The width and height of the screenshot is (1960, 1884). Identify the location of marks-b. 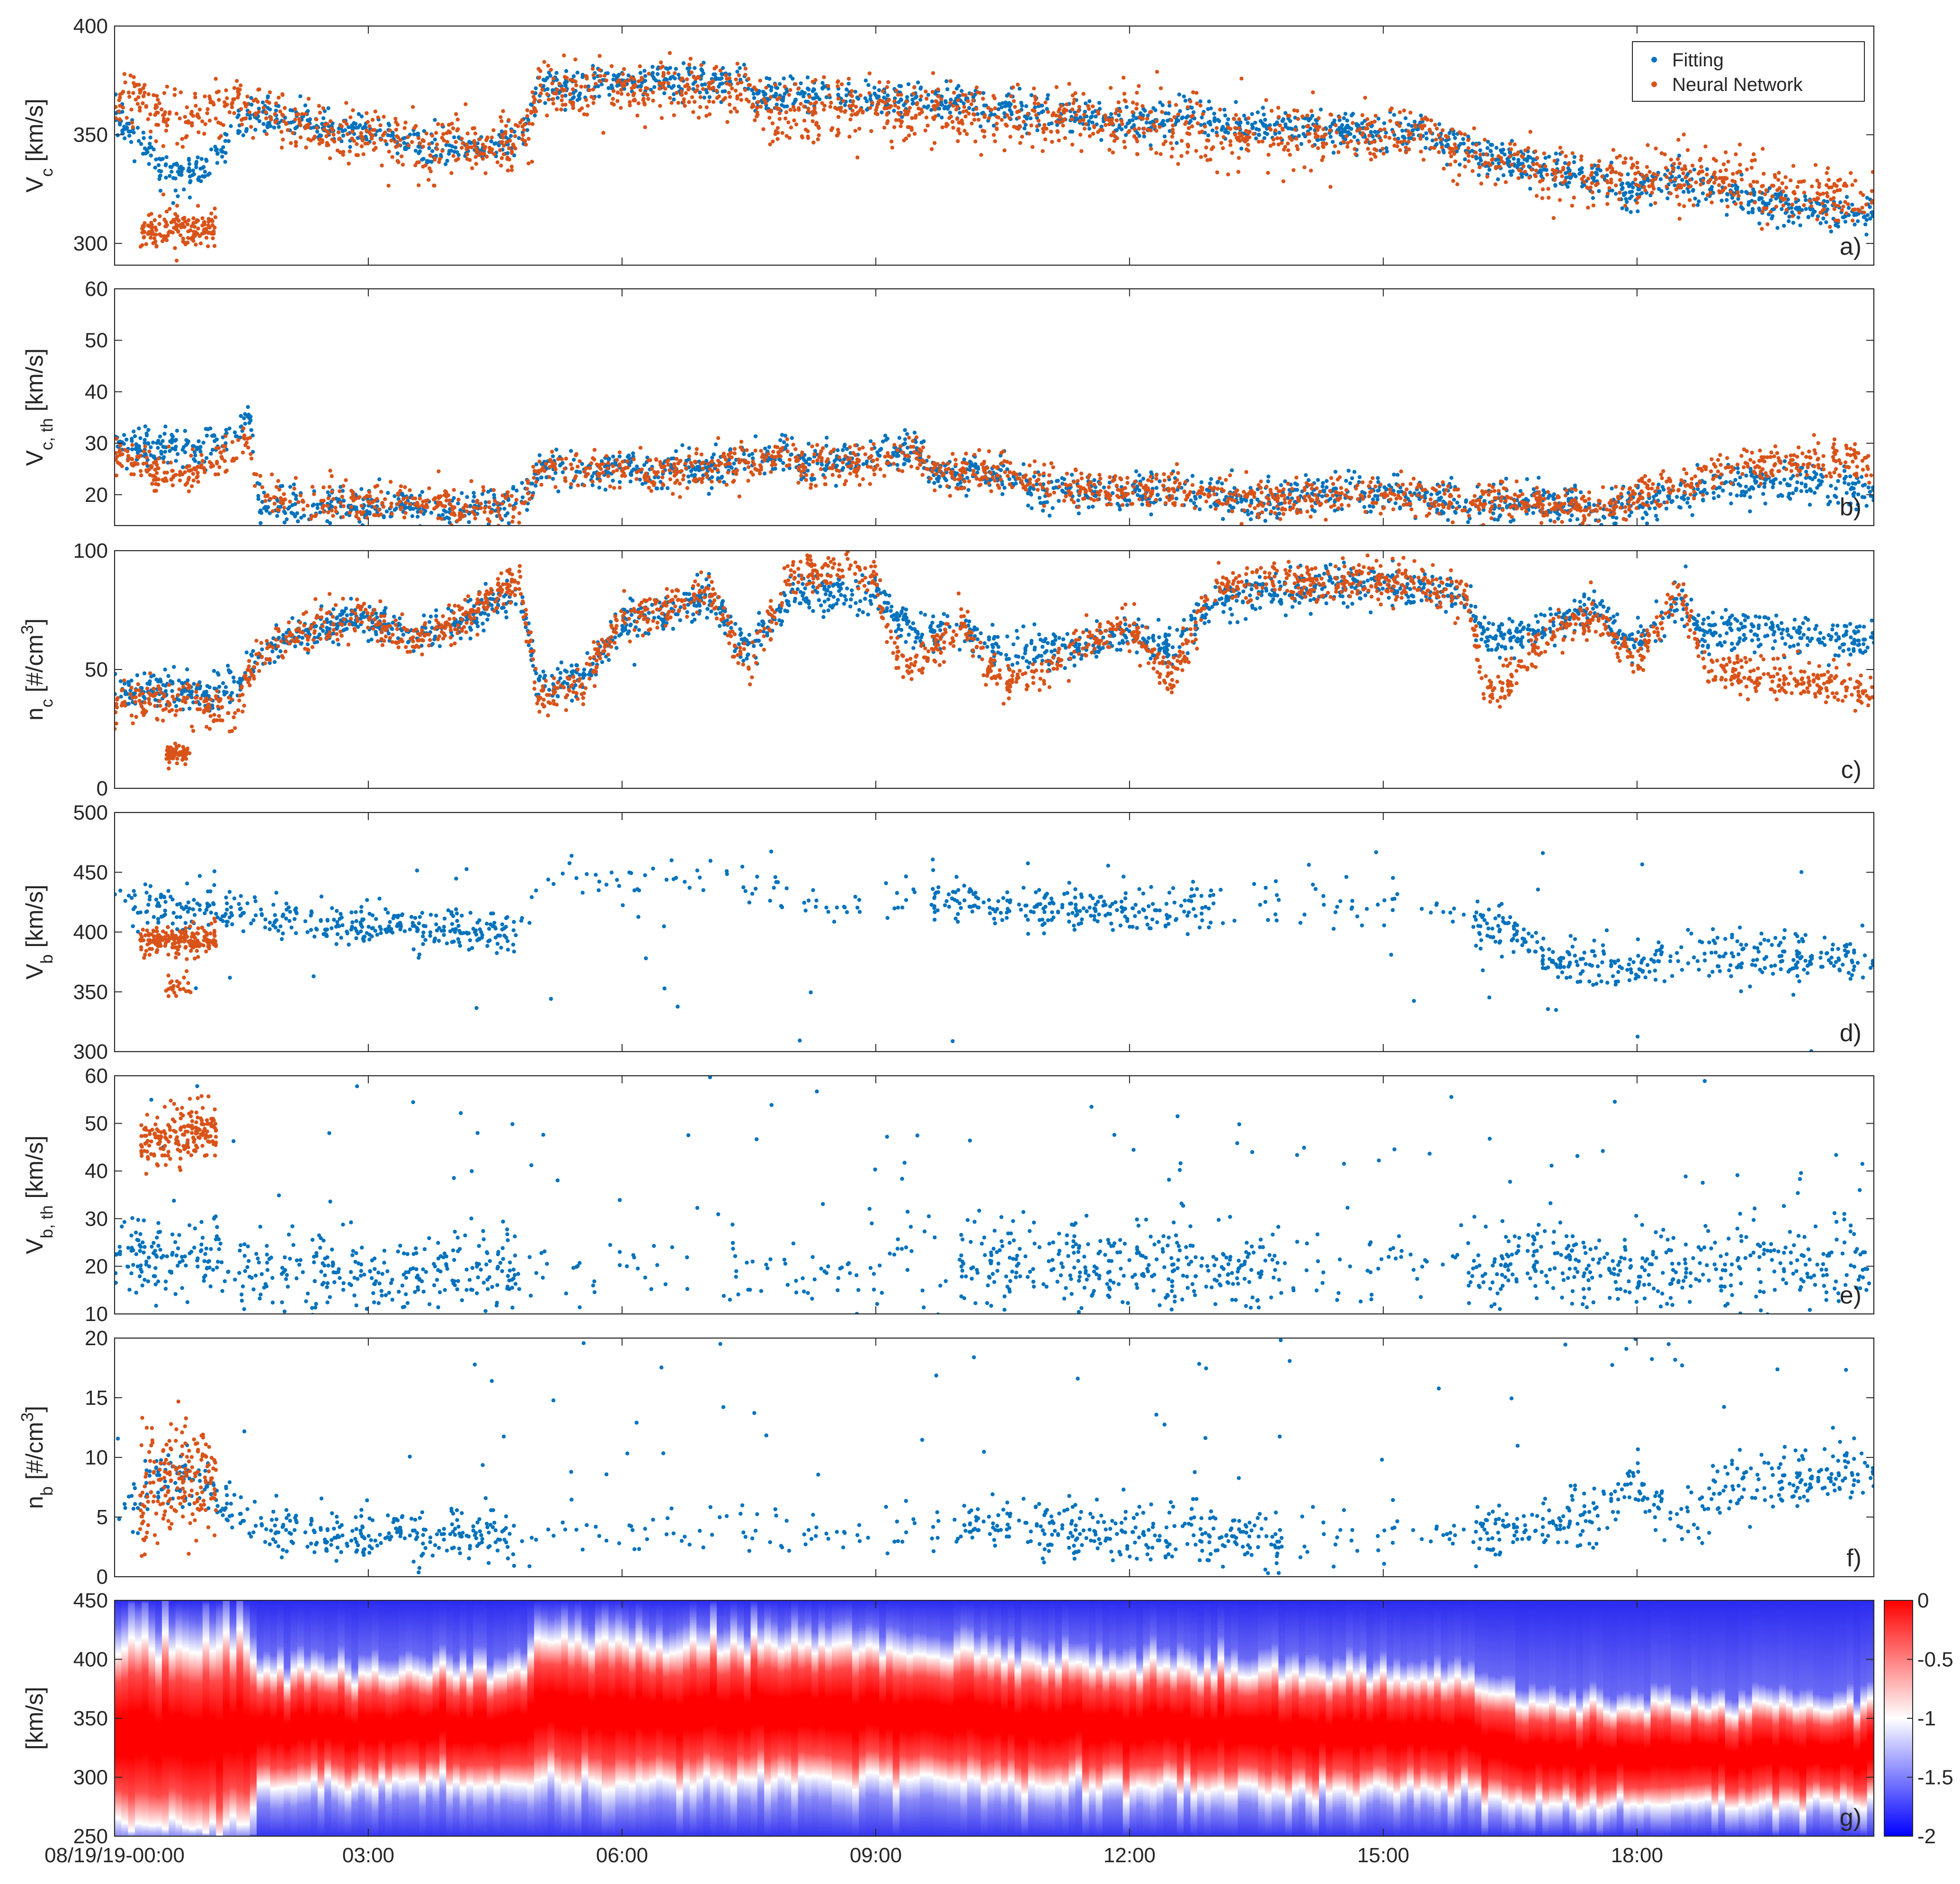
(994, 467).